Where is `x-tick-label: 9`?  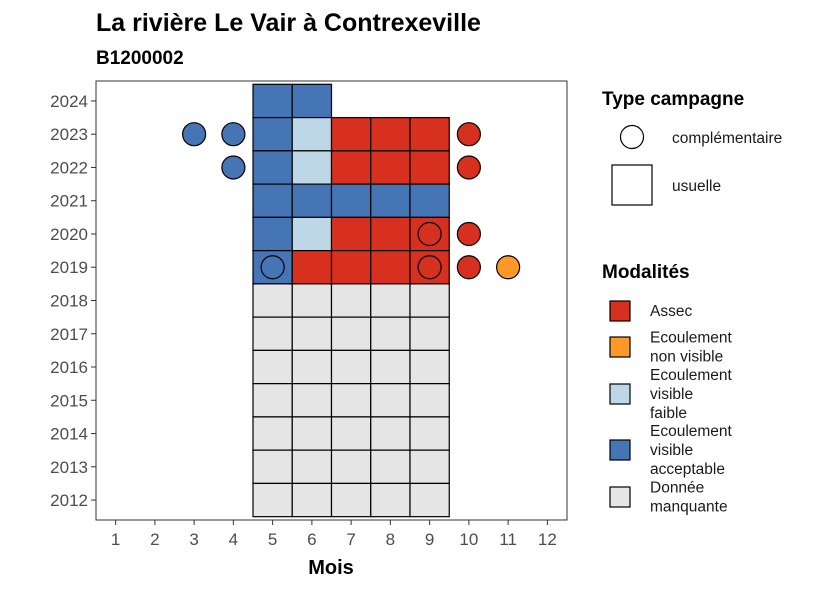
x-tick-label: 9 is located at coordinates (429, 539).